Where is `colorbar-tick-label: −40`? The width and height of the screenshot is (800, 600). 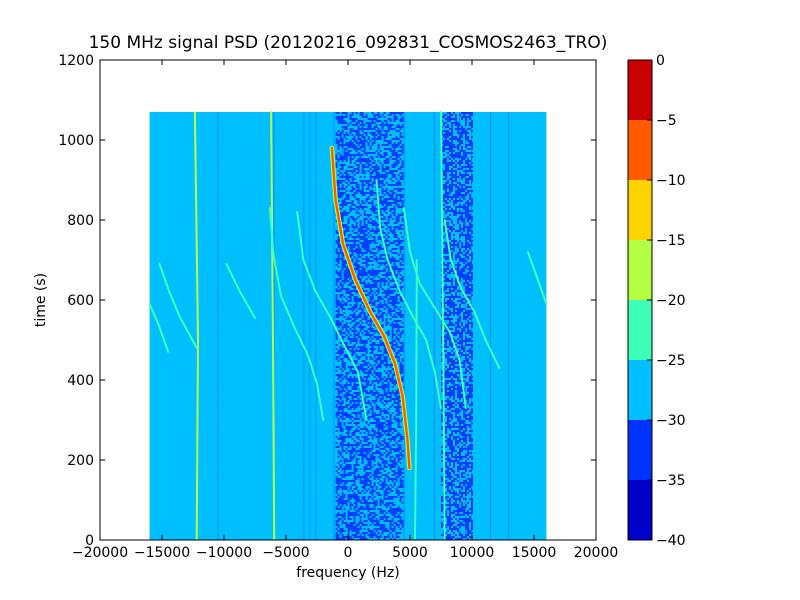 colorbar-tick-label: −40 is located at coordinates (671, 541).